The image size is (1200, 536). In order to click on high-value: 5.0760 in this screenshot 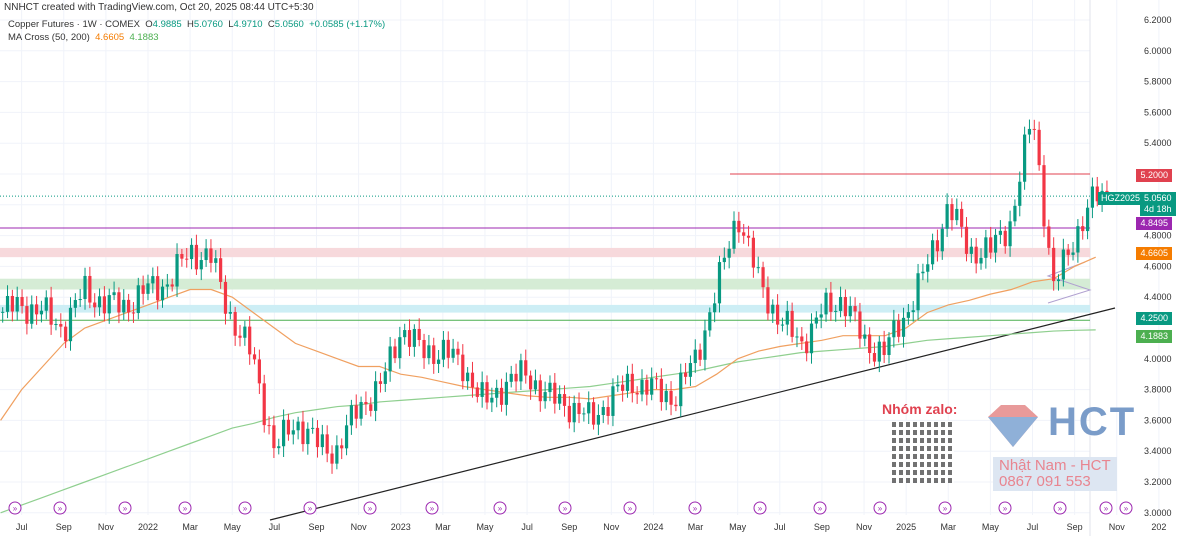, I will do `click(208, 24)`.